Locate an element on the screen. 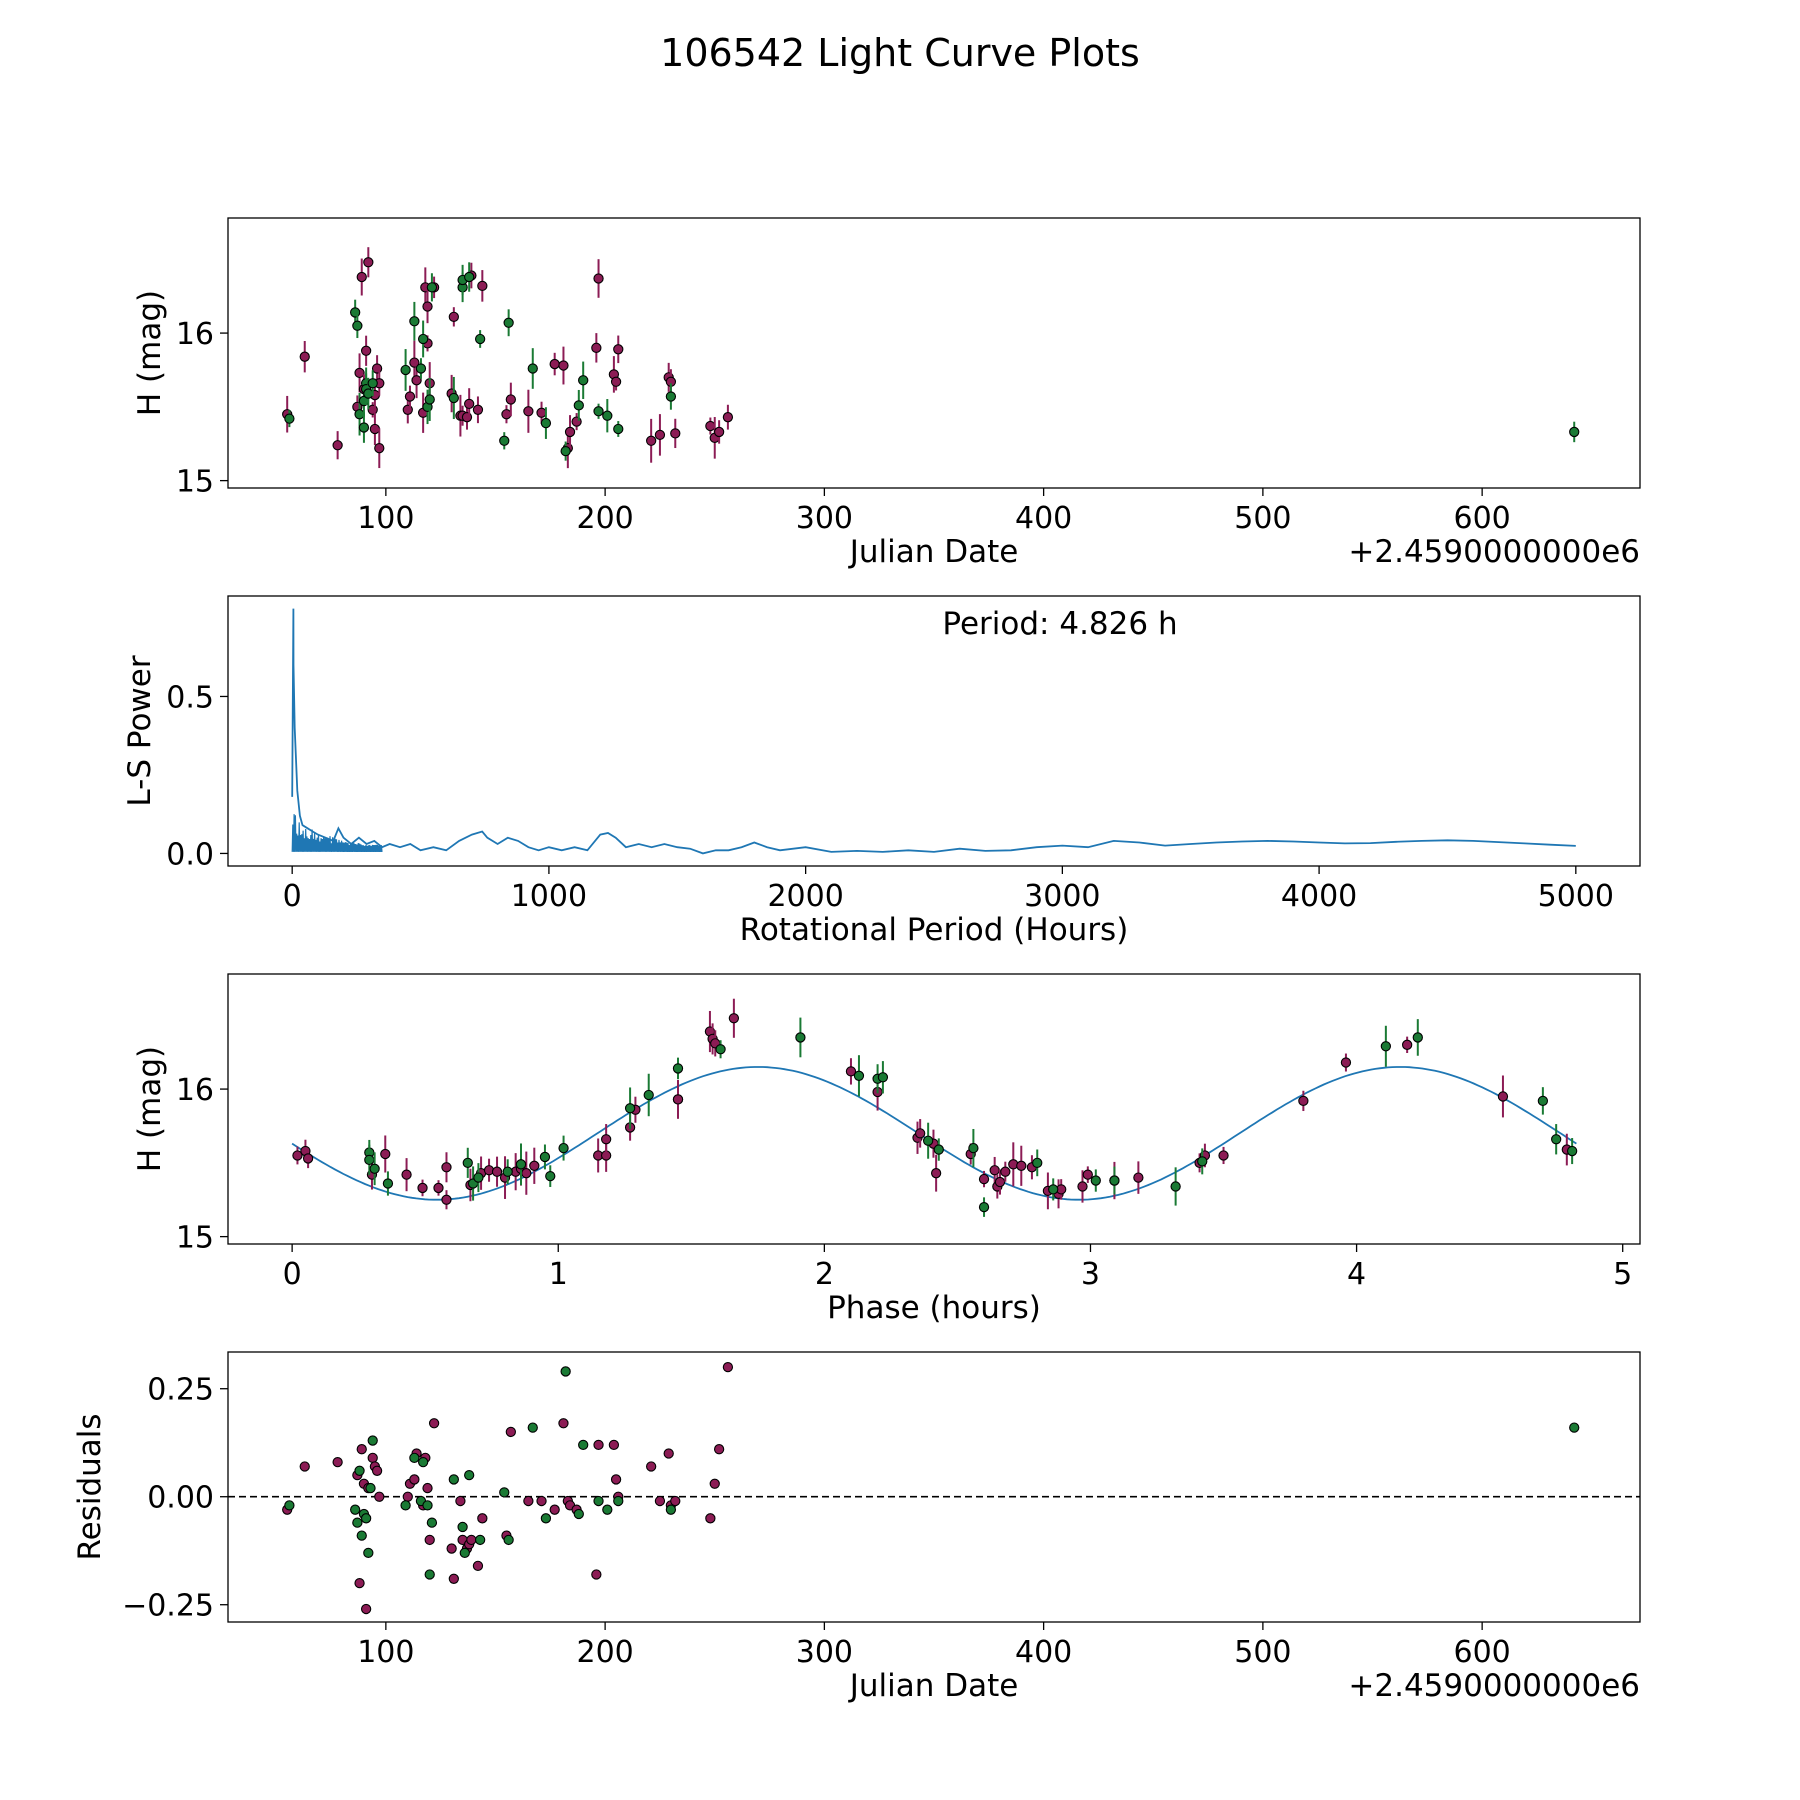 The image size is (1800, 1800). panel-lightcurve-xticks: 100 200 300 400 500 600 is located at coordinates (934, 512).